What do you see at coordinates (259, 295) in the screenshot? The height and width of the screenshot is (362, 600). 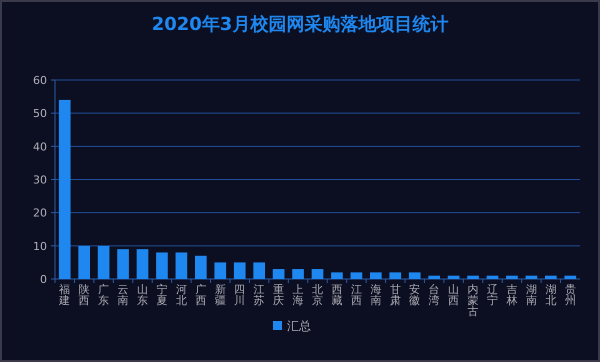 I see `x-tick-label: 江苏` at bounding box center [259, 295].